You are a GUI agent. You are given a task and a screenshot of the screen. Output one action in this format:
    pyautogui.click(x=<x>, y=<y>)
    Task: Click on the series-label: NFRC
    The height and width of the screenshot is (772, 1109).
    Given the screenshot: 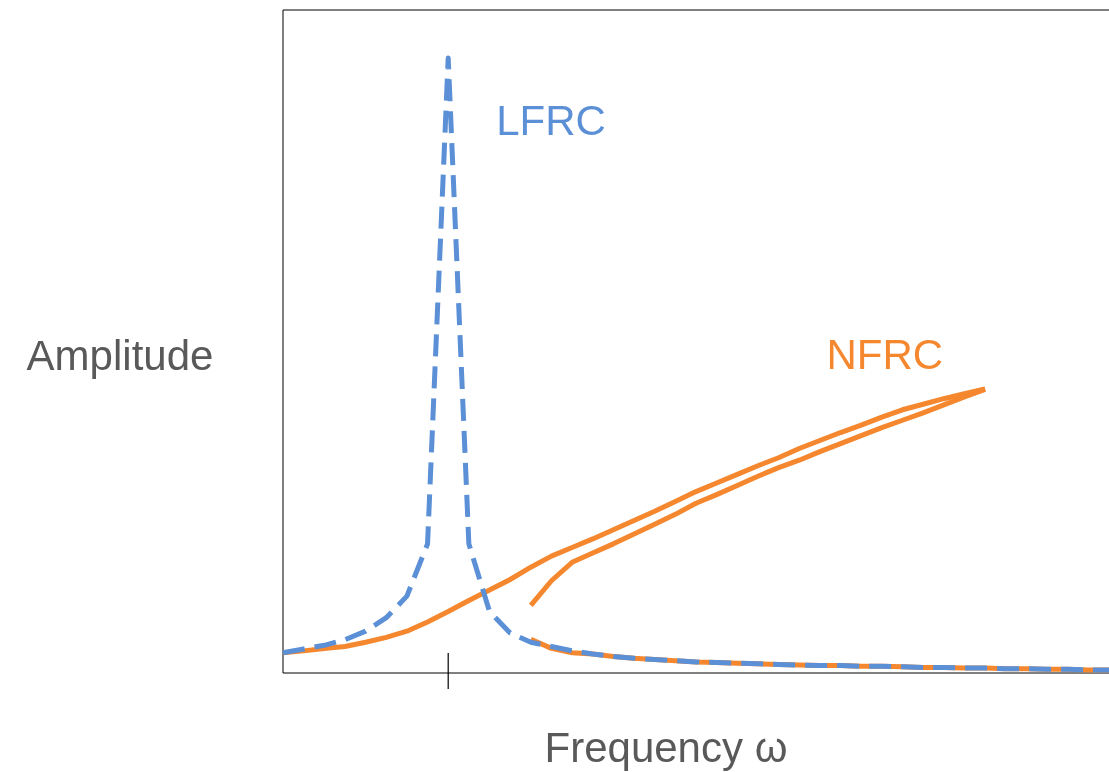 What is the action you would take?
    pyautogui.click(x=885, y=354)
    